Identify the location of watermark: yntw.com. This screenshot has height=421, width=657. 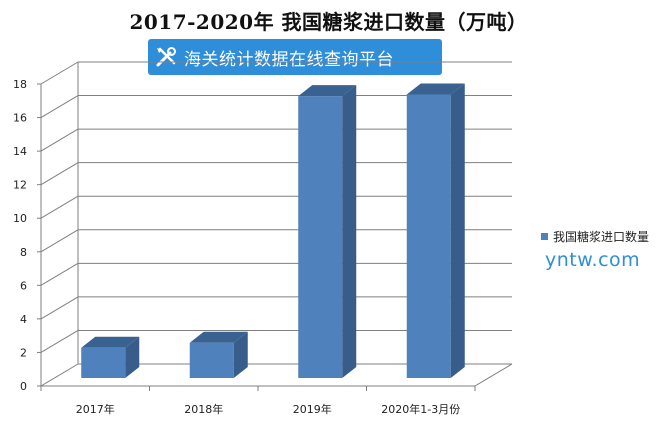
(593, 260).